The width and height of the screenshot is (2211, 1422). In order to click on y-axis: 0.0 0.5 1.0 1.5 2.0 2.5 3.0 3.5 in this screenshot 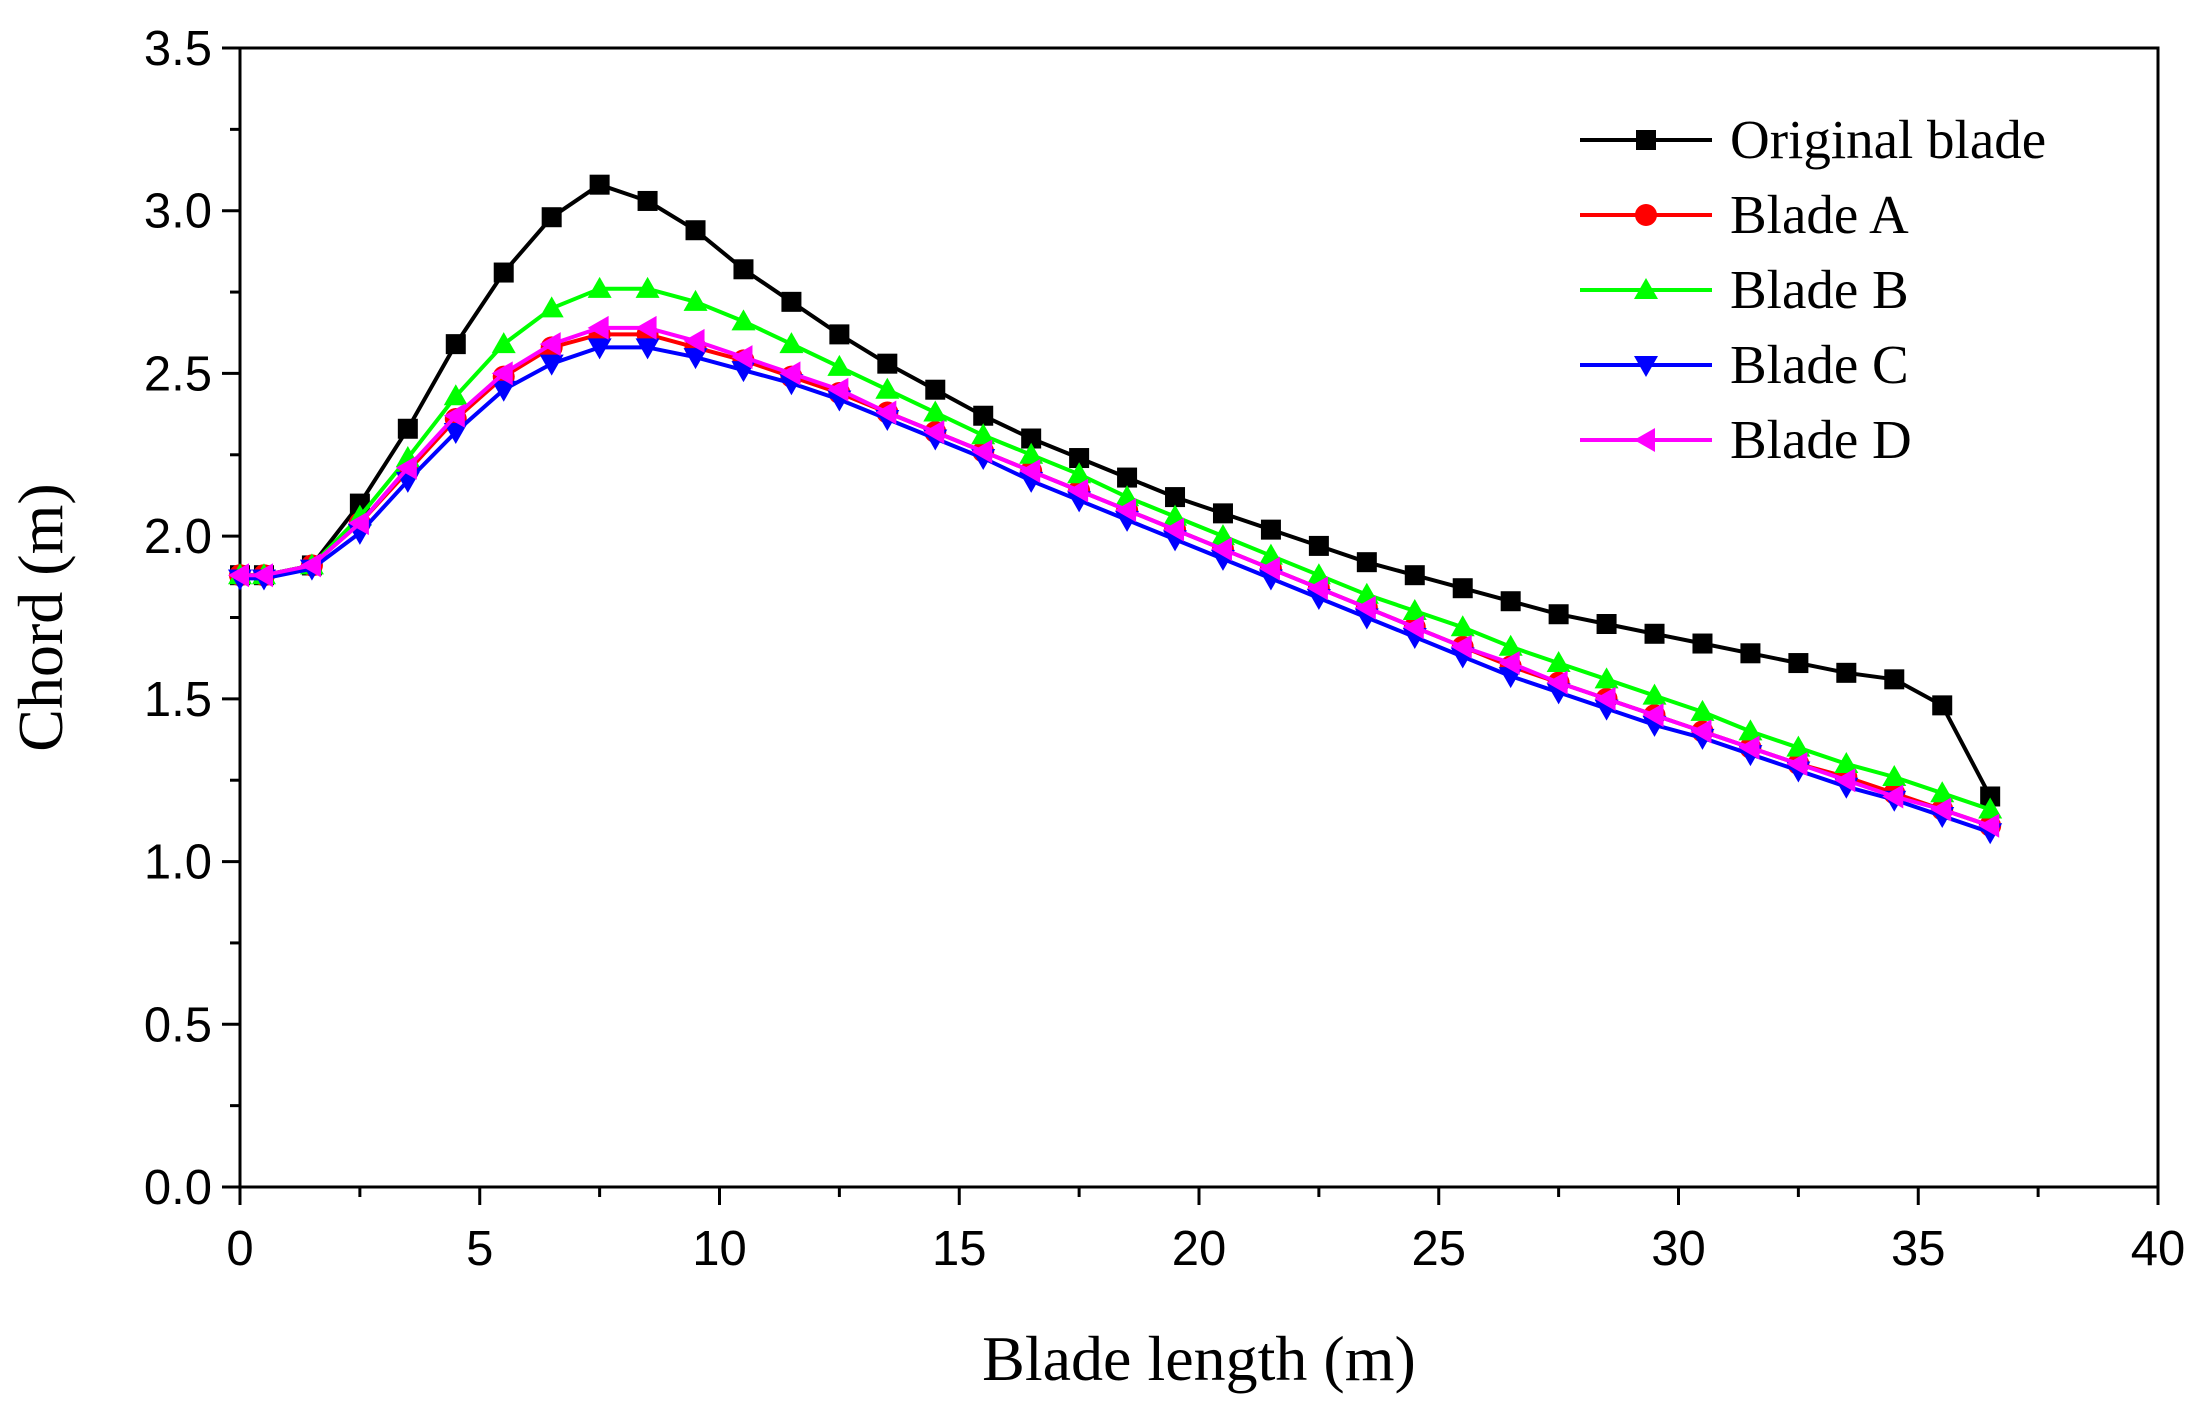, I will do `click(192, 618)`.